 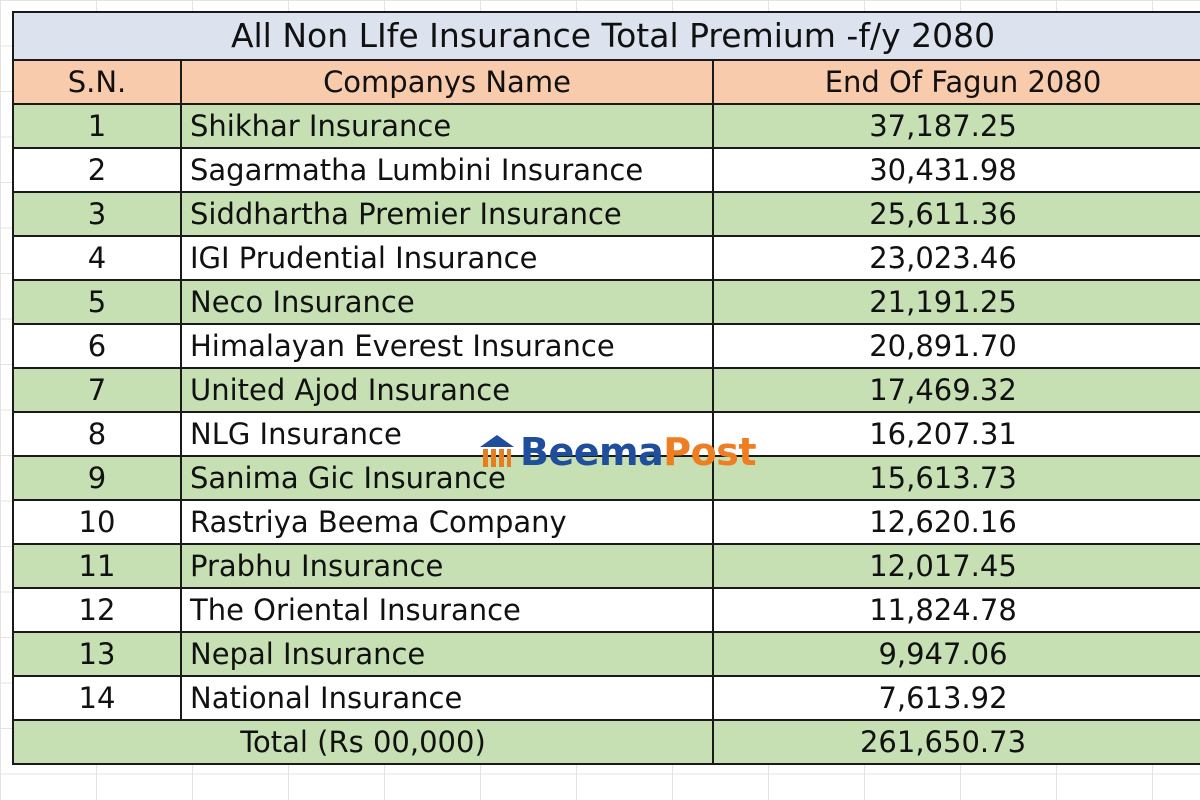 I want to click on row-value: 12,620.16, so click(x=955, y=522).